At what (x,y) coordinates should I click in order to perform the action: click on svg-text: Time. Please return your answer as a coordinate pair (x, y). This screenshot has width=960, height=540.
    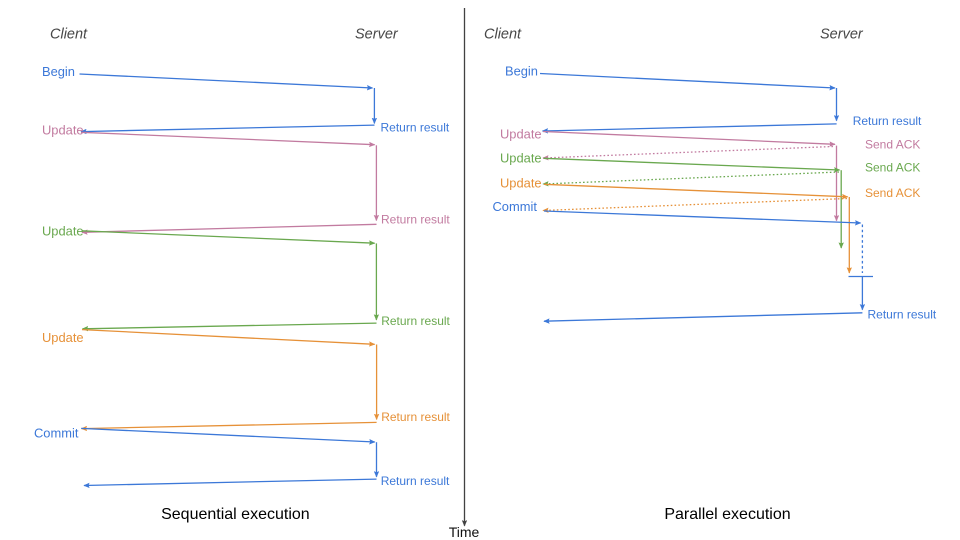
    Looking at the image, I should click on (464, 532).